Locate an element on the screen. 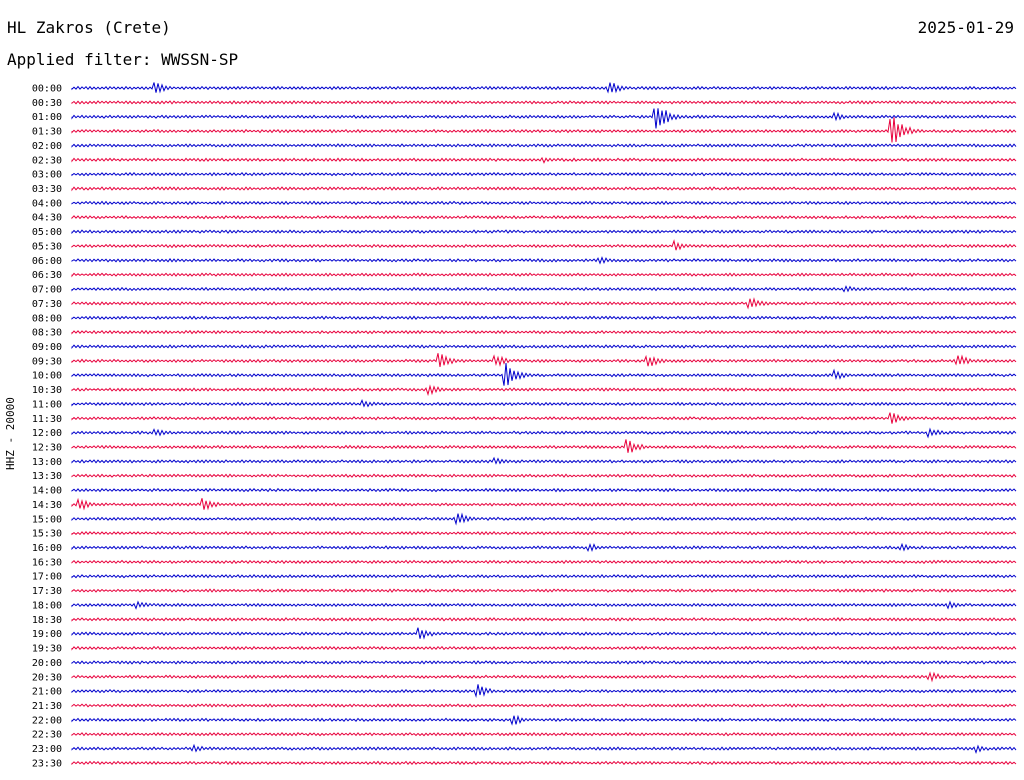  time-tick-label: 11:00 is located at coordinates (47, 404).